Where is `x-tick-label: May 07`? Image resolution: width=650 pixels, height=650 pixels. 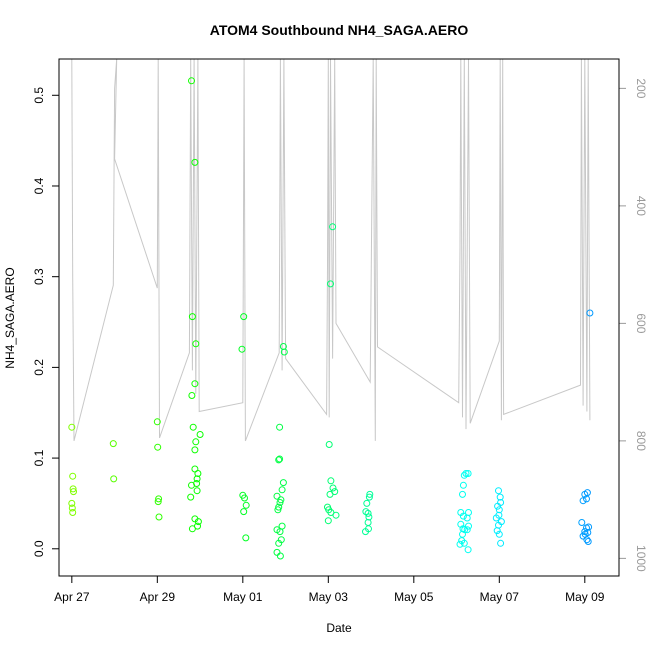
x-tick-label: May 07 is located at coordinates (500, 597).